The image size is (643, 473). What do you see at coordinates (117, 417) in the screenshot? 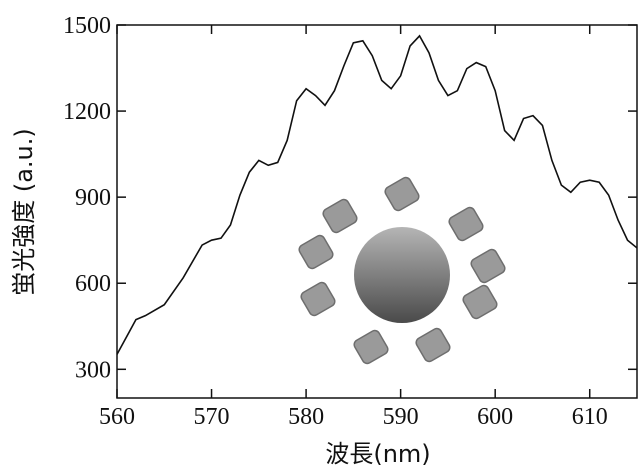
I see `x-tick-label: 560` at bounding box center [117, 417].